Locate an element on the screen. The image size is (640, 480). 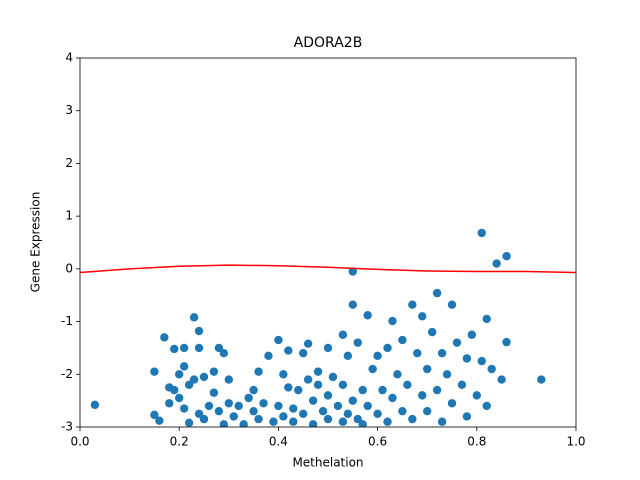
y-tick-label: -1 is located at coordinates (67, 321).